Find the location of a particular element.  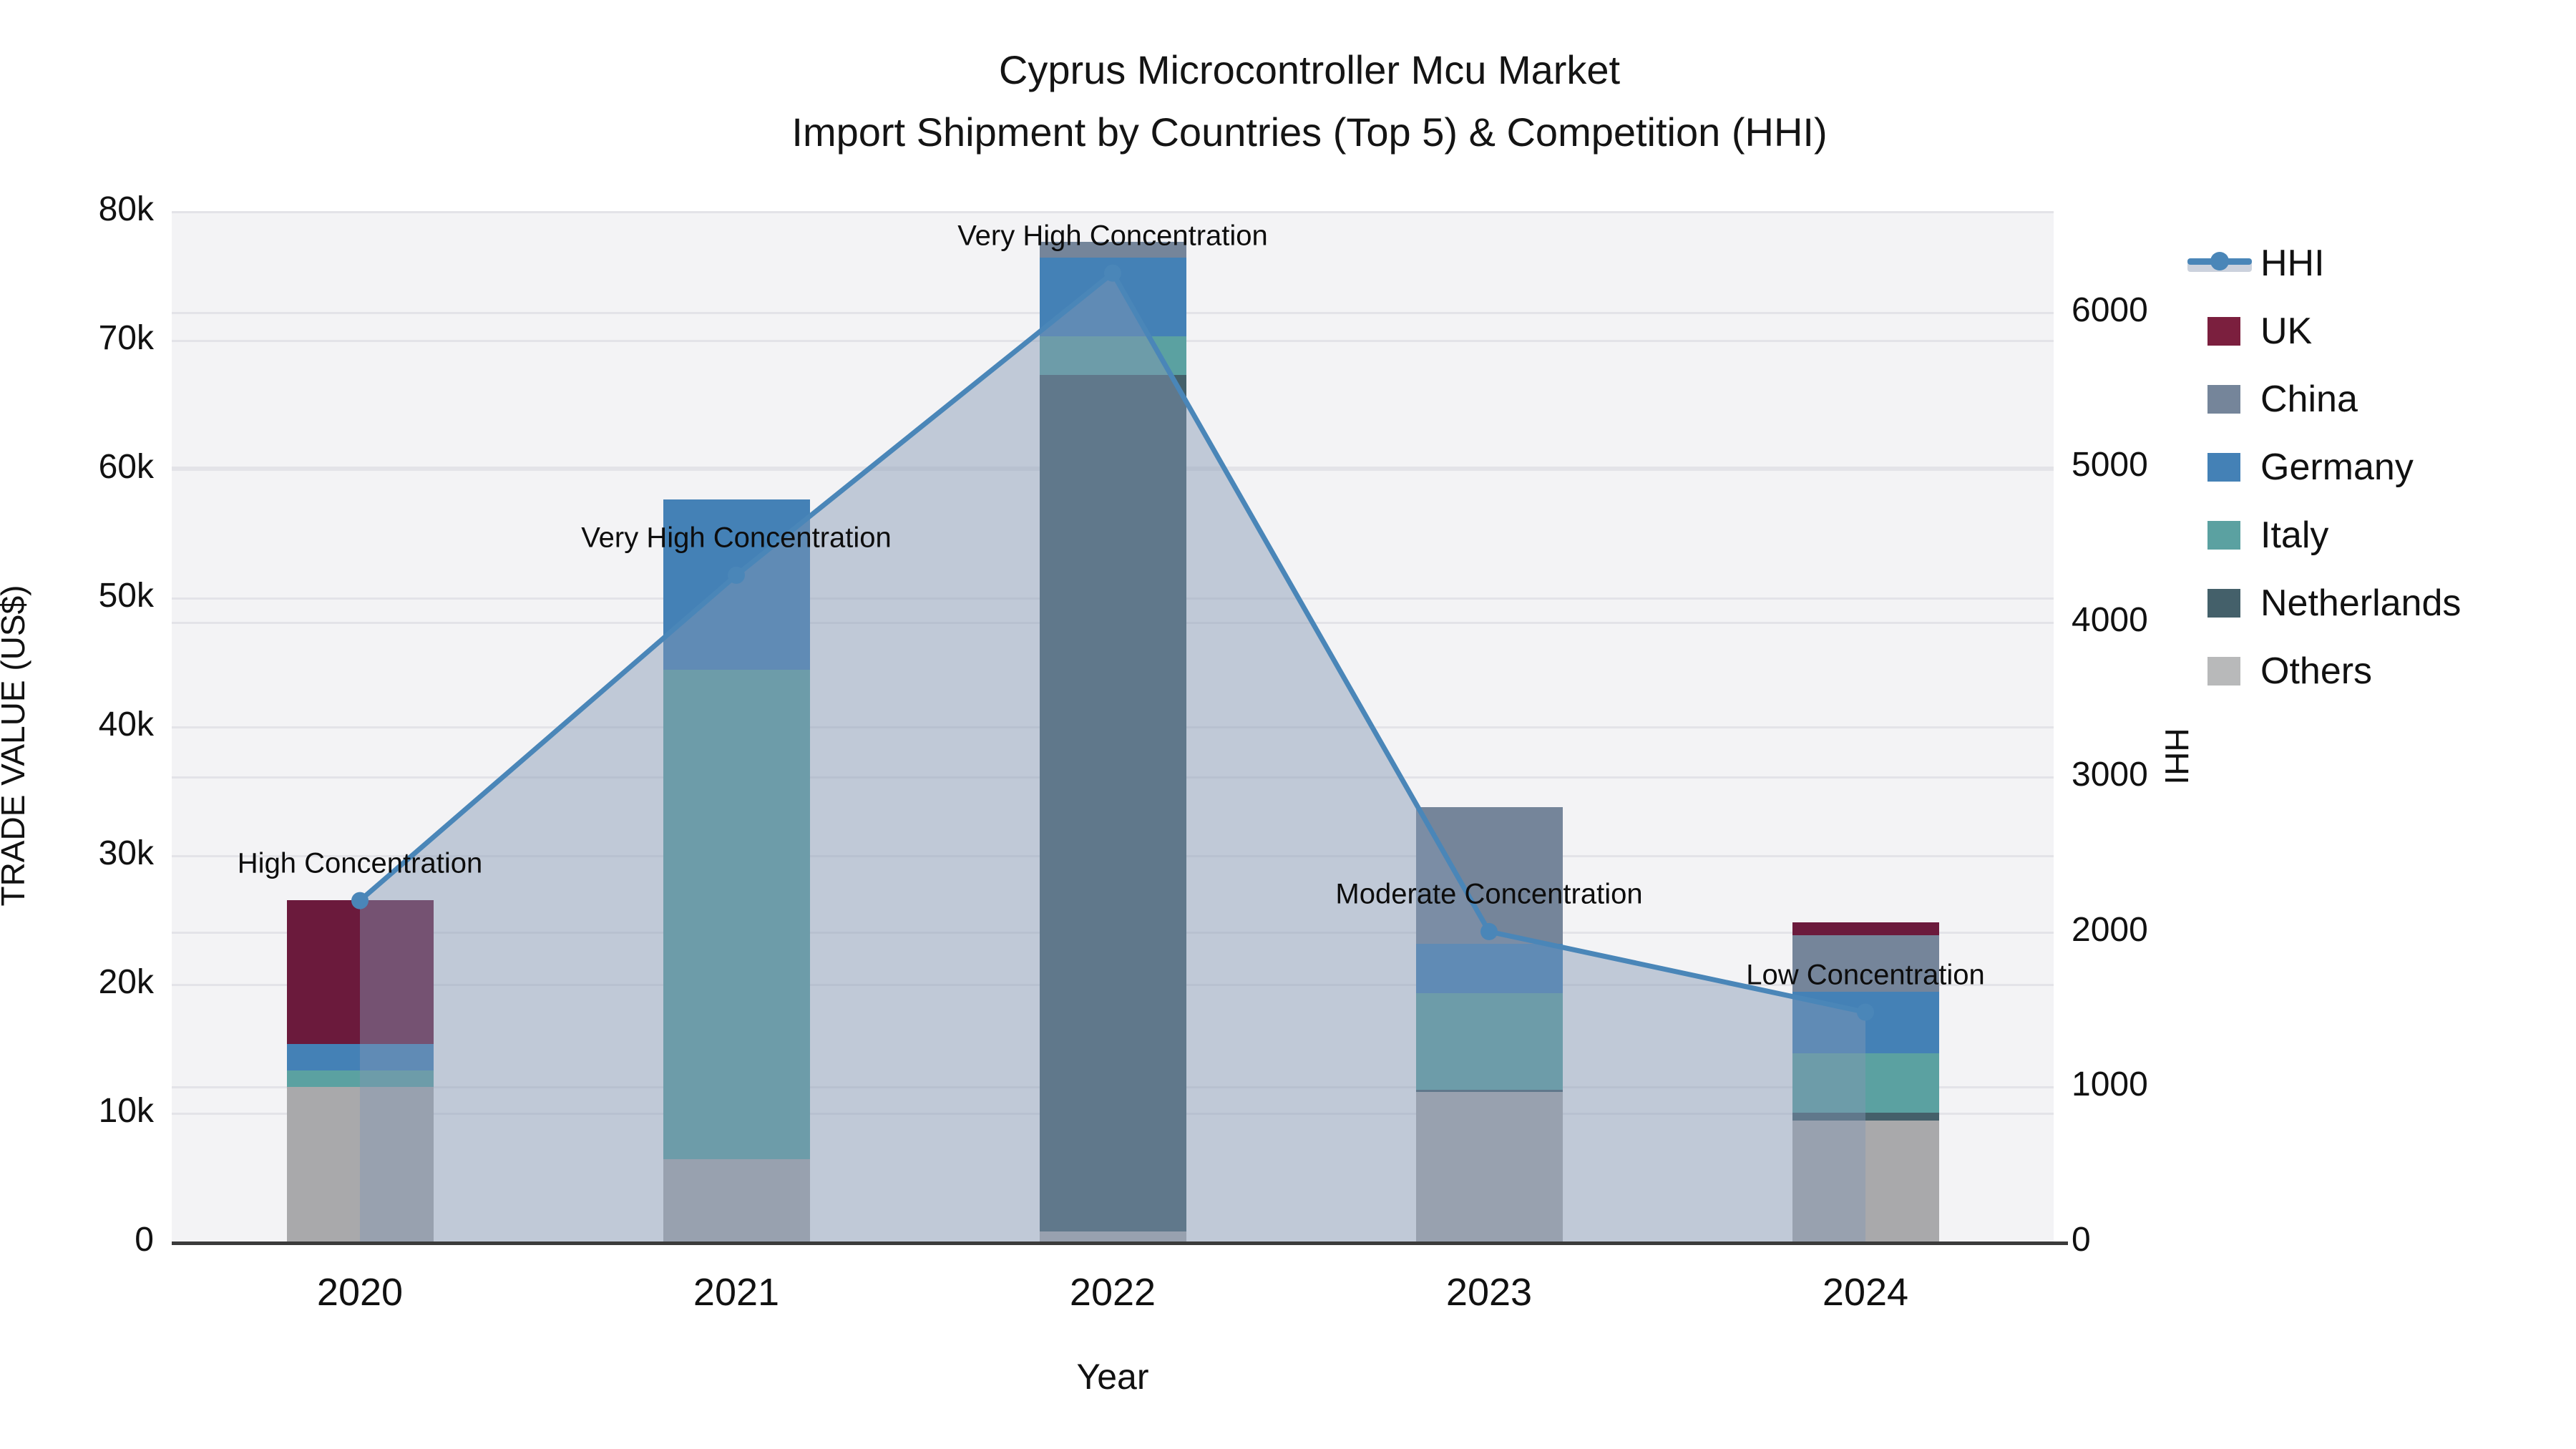

annotation-2023: Moderate Concentration is located at coordinates (1489, 894).